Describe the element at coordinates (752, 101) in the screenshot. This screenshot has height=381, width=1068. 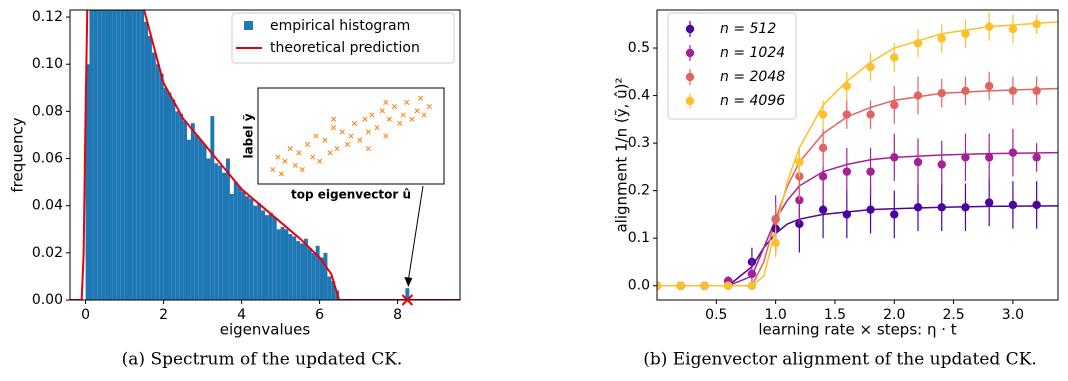
I see `legend-label: n = 4096` at that location.